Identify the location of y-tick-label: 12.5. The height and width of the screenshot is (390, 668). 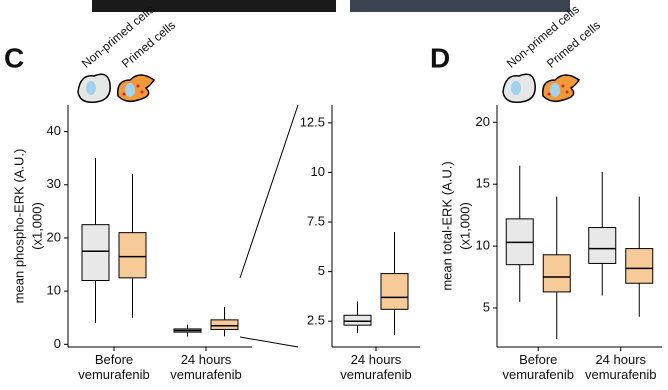
(312, 121).